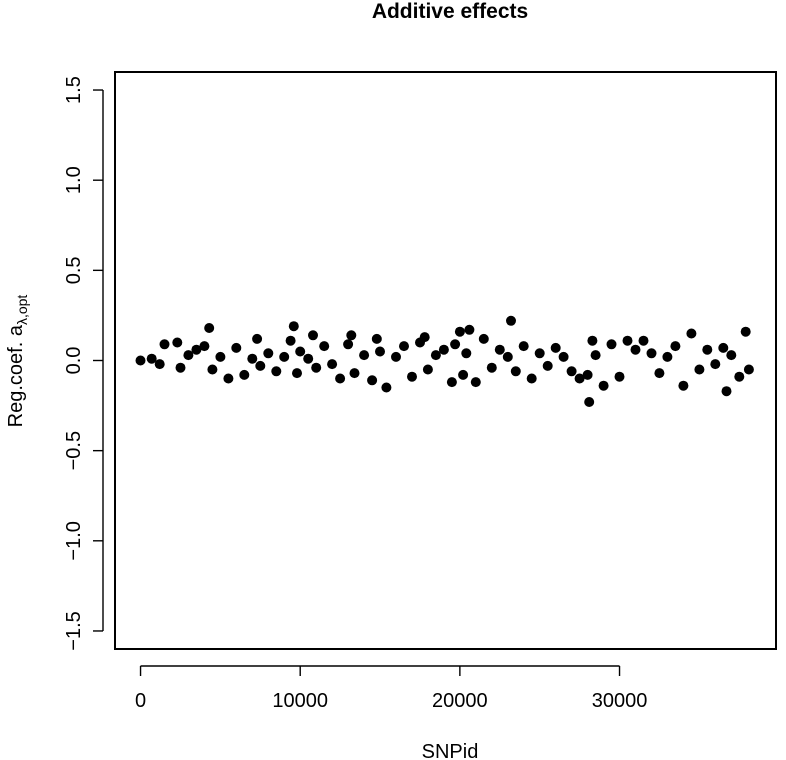 This screenshot has height=760, width=786. I want to click on x-tick-label: 30000, so click(620, 701).